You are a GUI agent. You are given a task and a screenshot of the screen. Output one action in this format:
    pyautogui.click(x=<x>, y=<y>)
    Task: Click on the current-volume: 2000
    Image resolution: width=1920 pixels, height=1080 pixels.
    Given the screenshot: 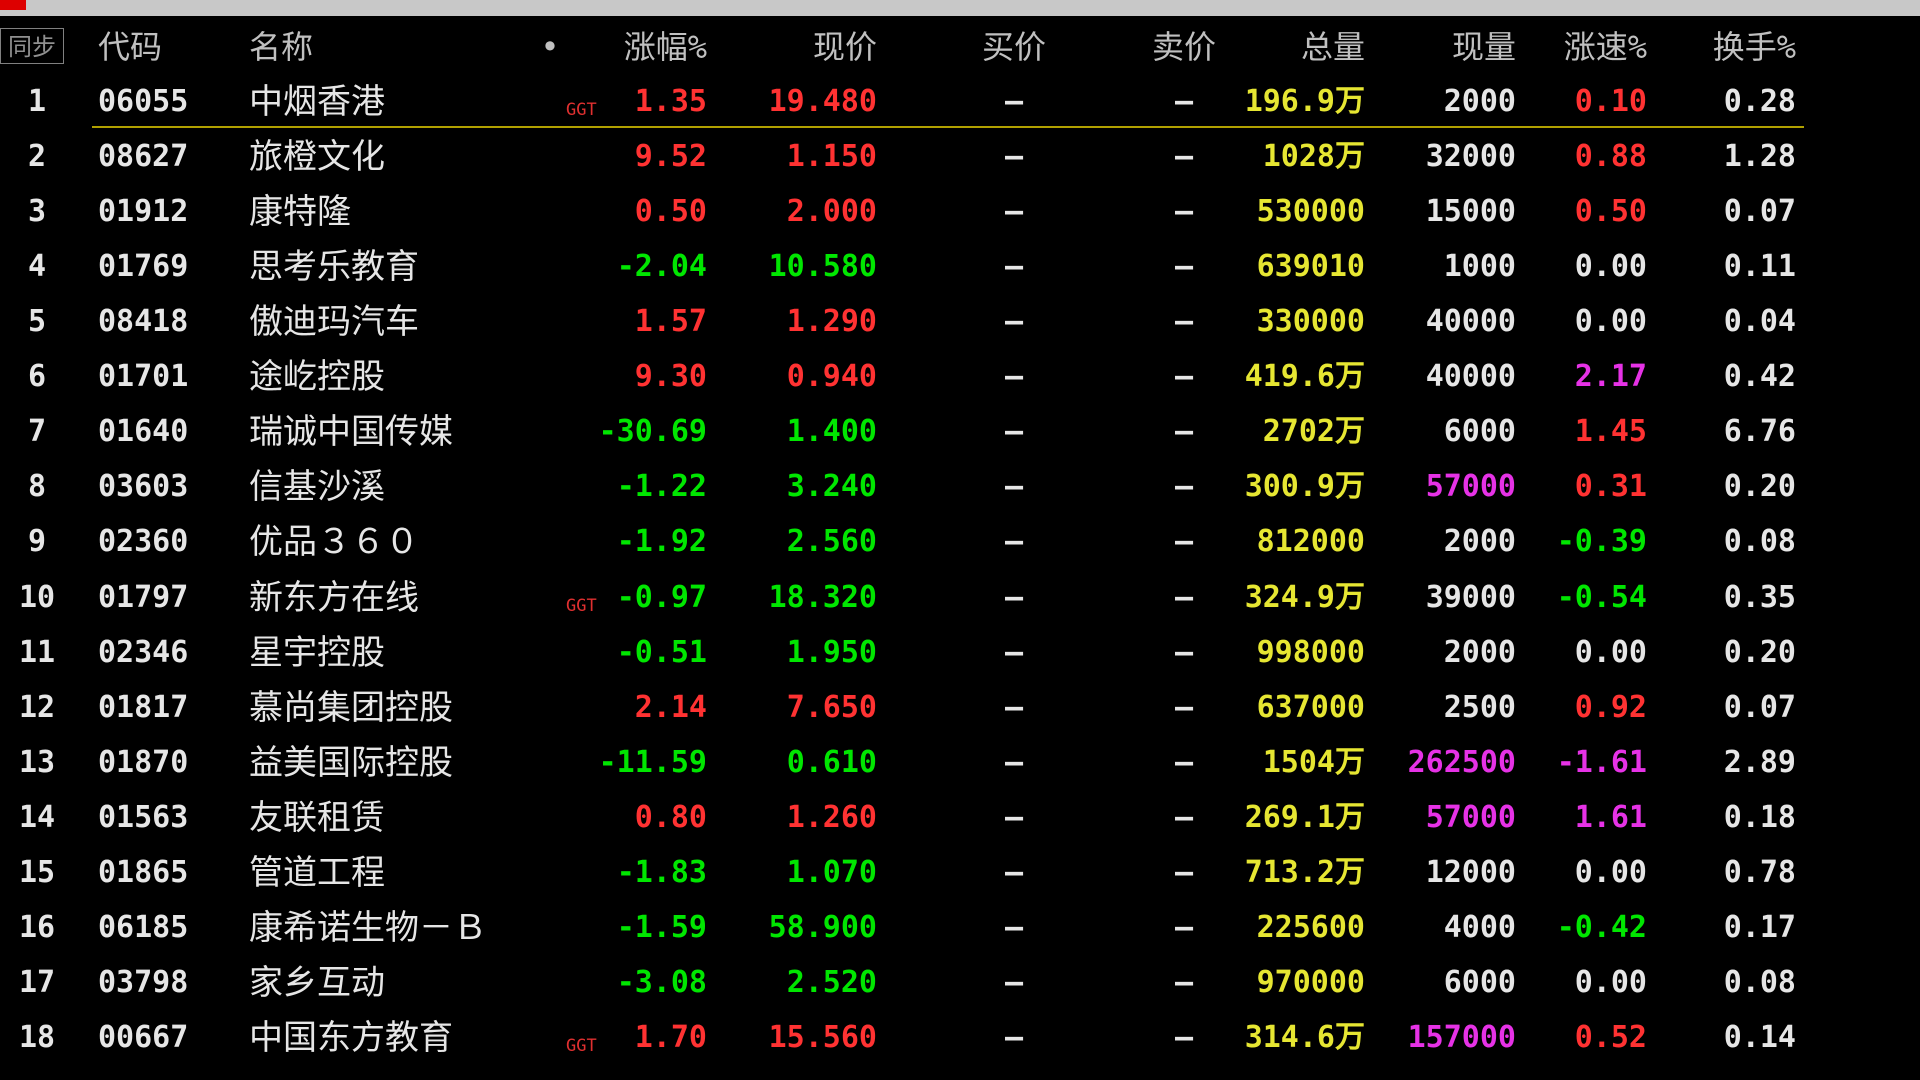 What is the action you would take?
    pyautogui.click(x=1479, y=542)
    